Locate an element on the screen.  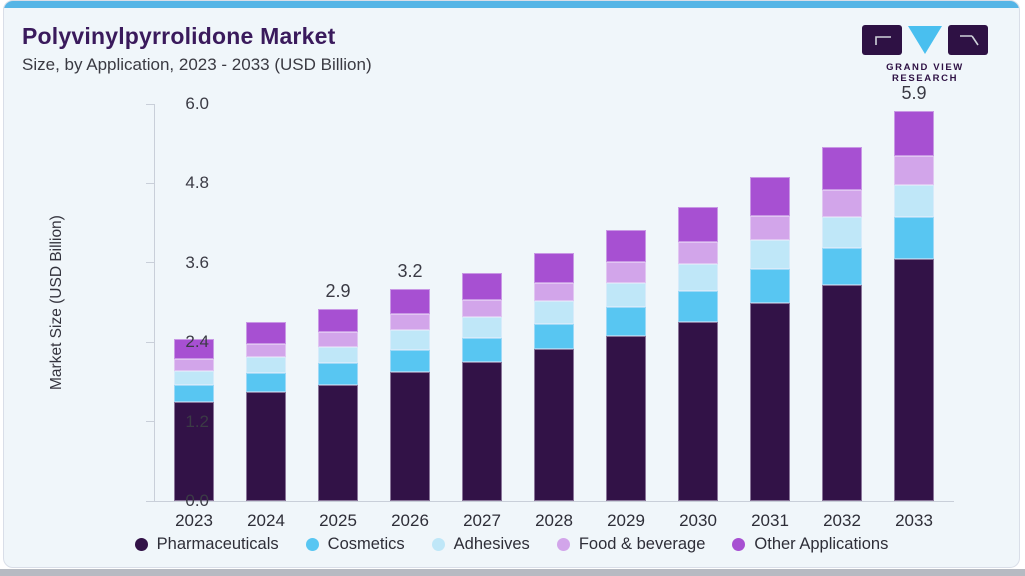
logo-r-icon is located at coordinates (968, 40).